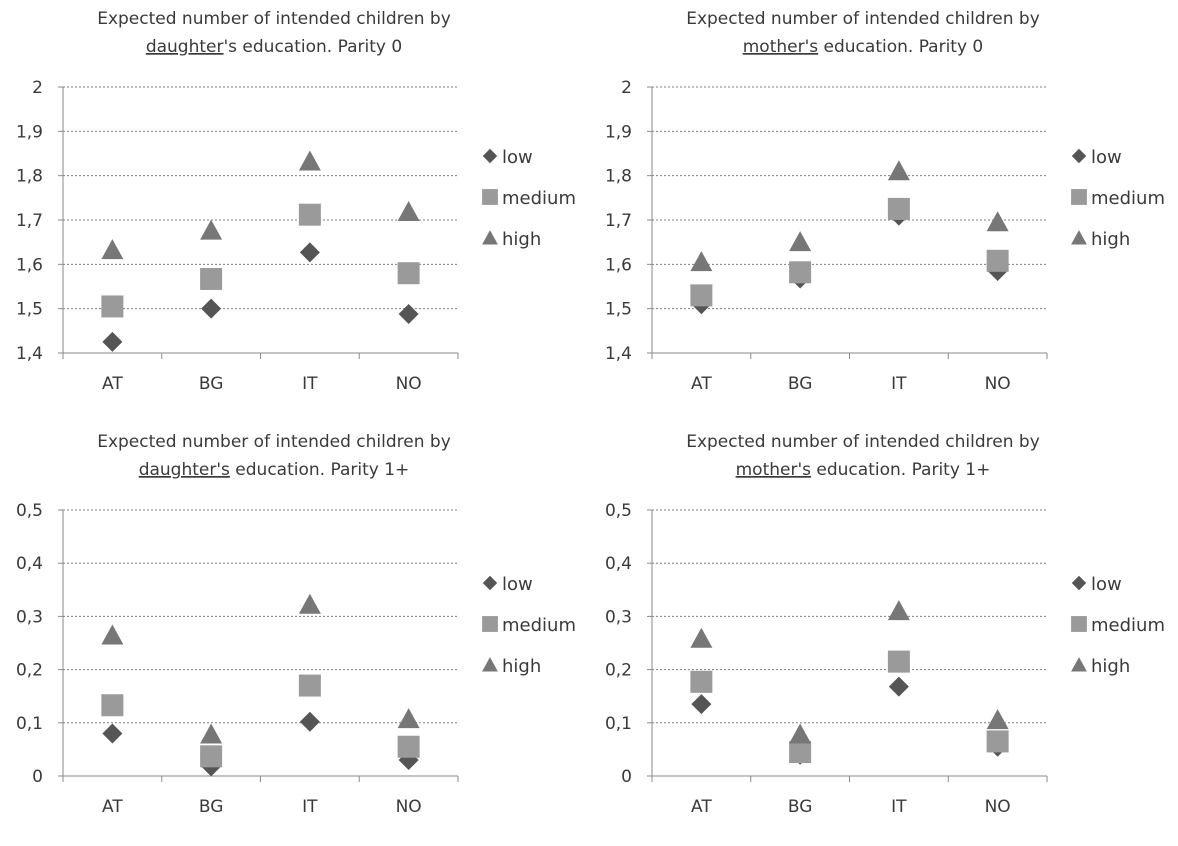 This screenshot has width=1178, height=846. What do you see at coordinates (29, 221) in the screenshot?
I see `y-tick-label: 1,7` at bounding box center [29, 221].